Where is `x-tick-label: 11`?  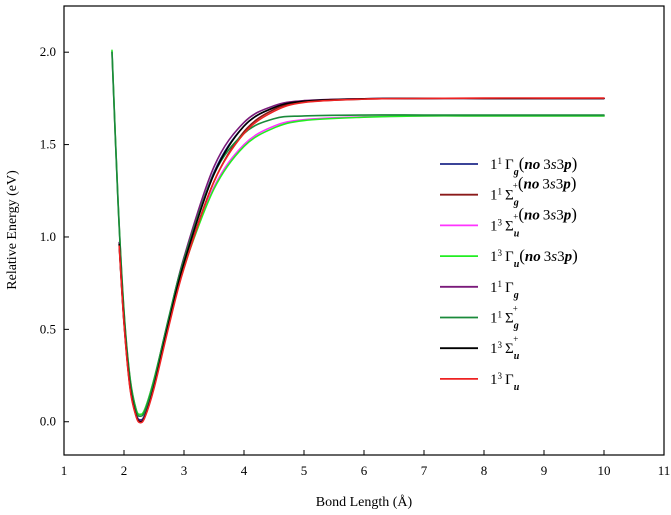 x-tick-label: 11 is located at coordinates (664, 470).